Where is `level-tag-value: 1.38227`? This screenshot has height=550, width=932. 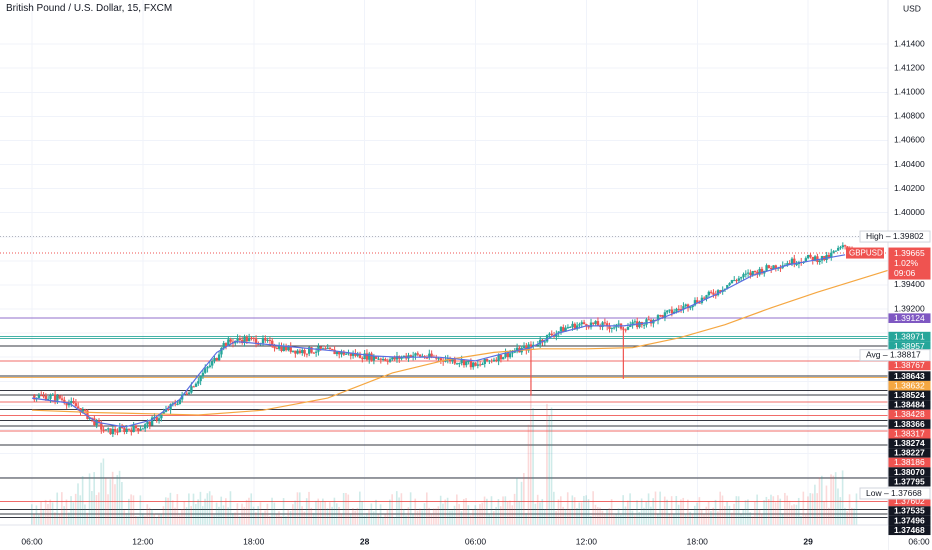
level-tag-value: 1.38227 is located at coordinates (909, 453).